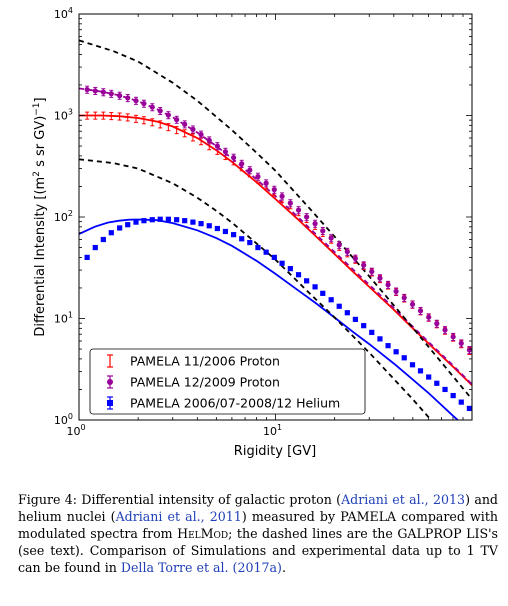  Describe the element at coordinates (201, 567) in the screenshot. I see `citation-link-della-torre-2017a: Della Torre et al. (2017a)` at that location.